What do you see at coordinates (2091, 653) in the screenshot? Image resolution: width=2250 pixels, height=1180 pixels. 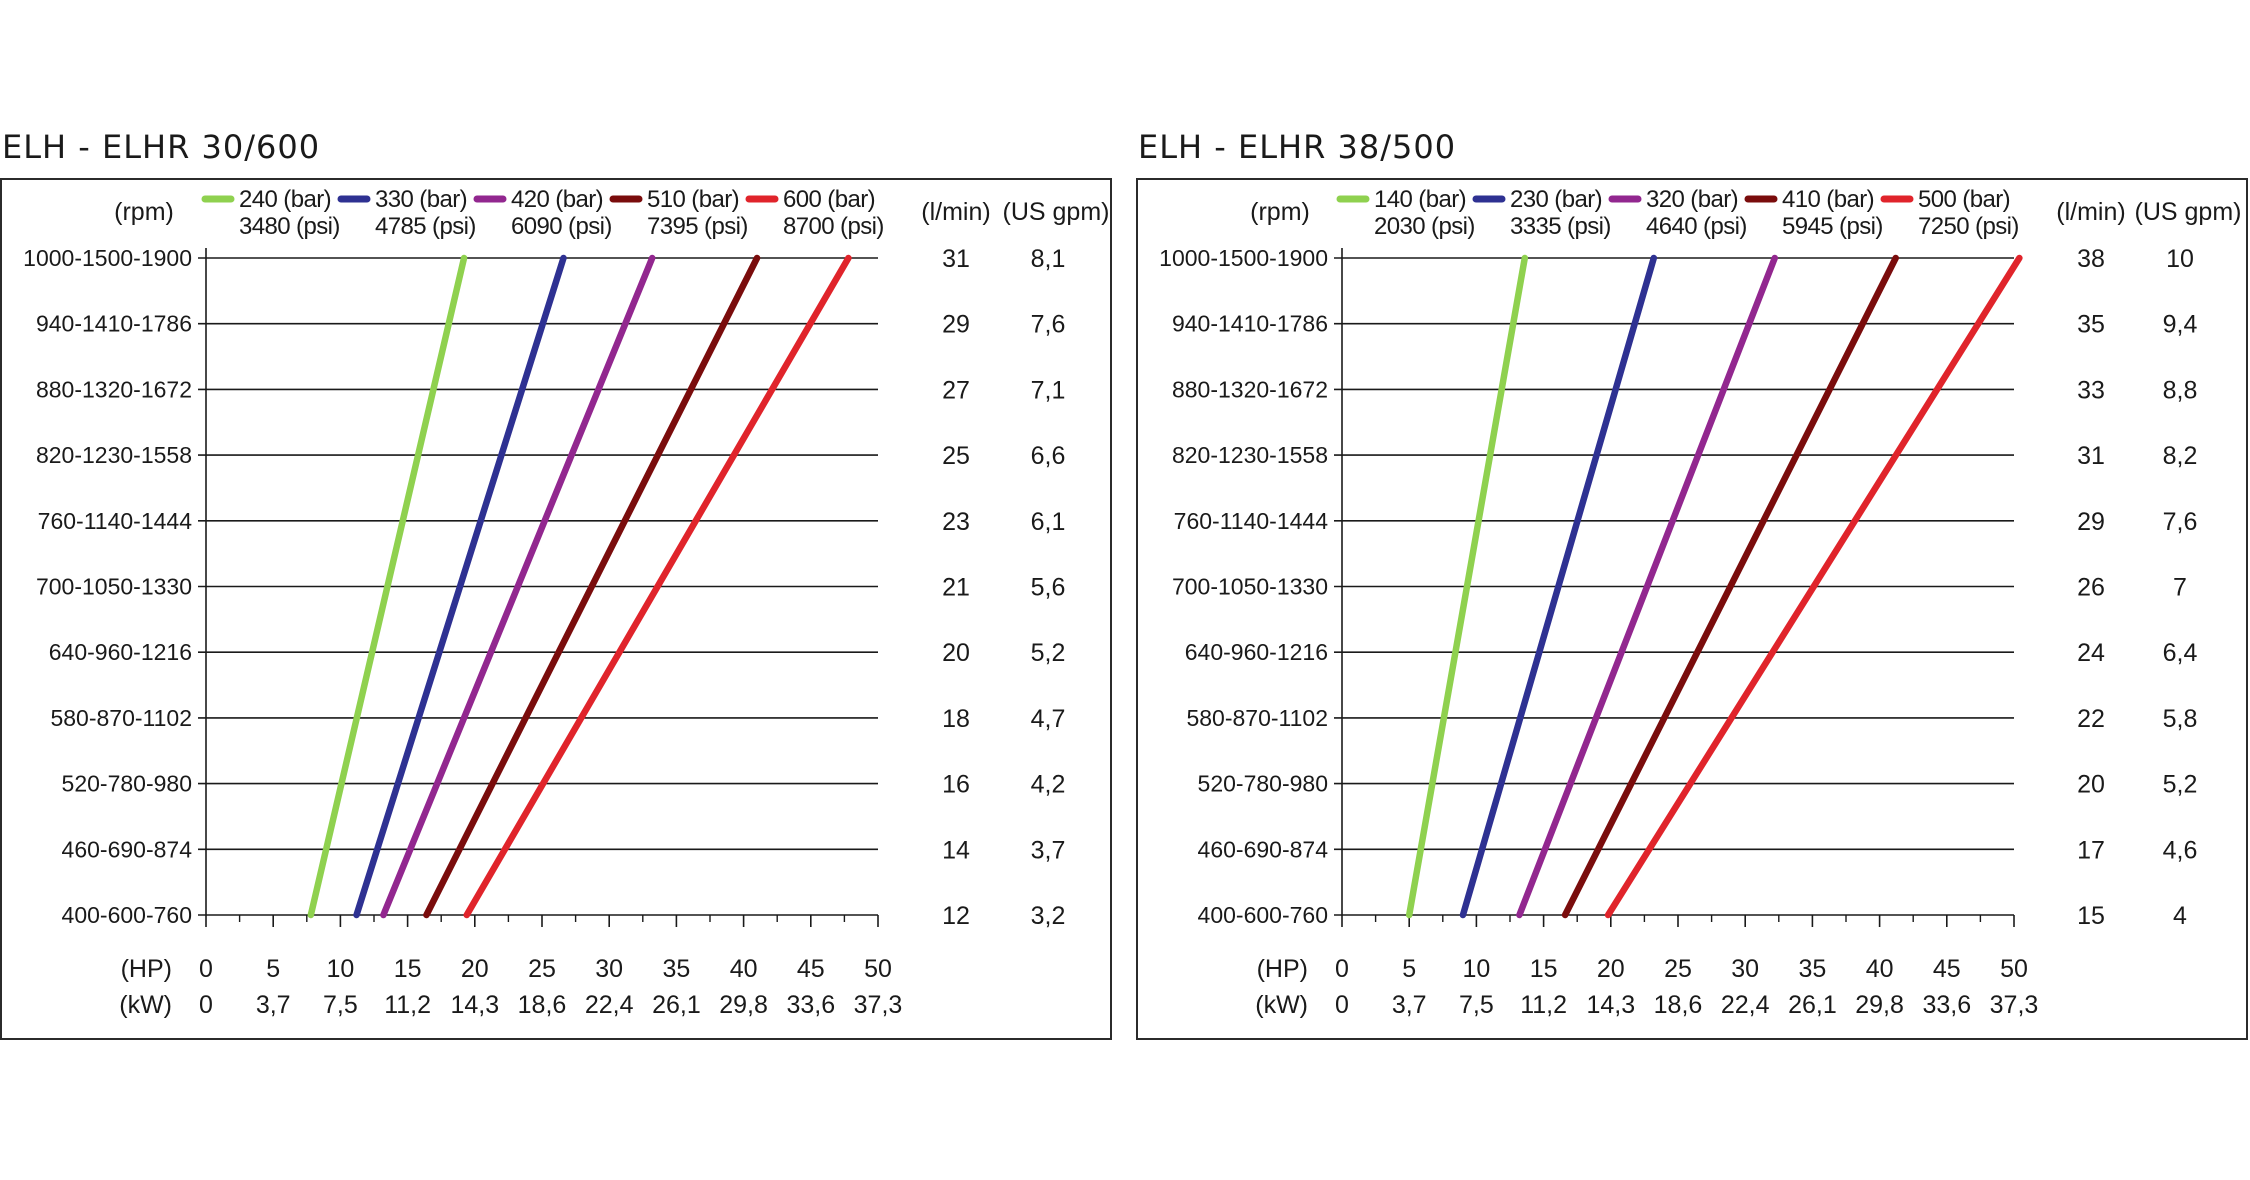 I see `flow-lmin-label: 24` at bounding box center [2091, 653].